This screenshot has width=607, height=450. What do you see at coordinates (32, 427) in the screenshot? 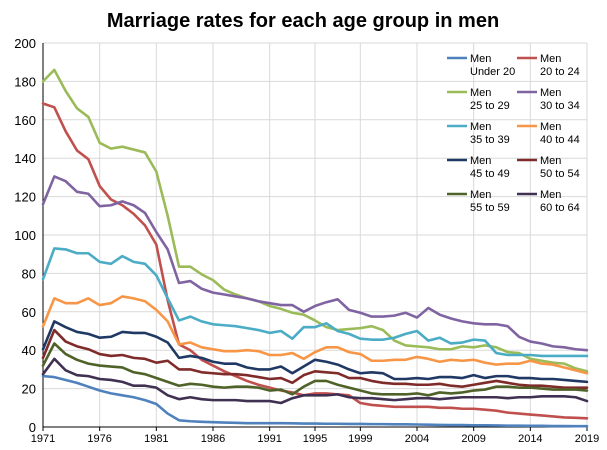
I see `y-tick-label: 0` at bounding box center [32, 427].